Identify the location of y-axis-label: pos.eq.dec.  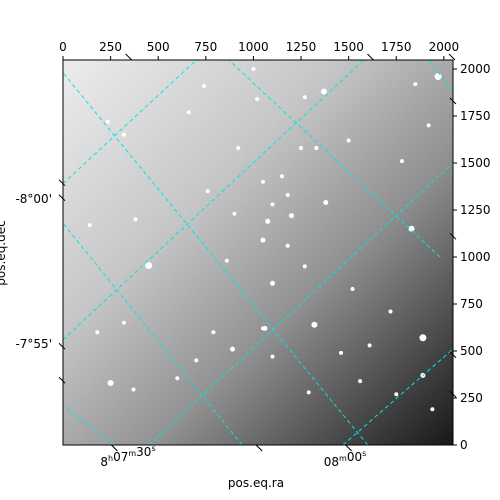
(4, 252).